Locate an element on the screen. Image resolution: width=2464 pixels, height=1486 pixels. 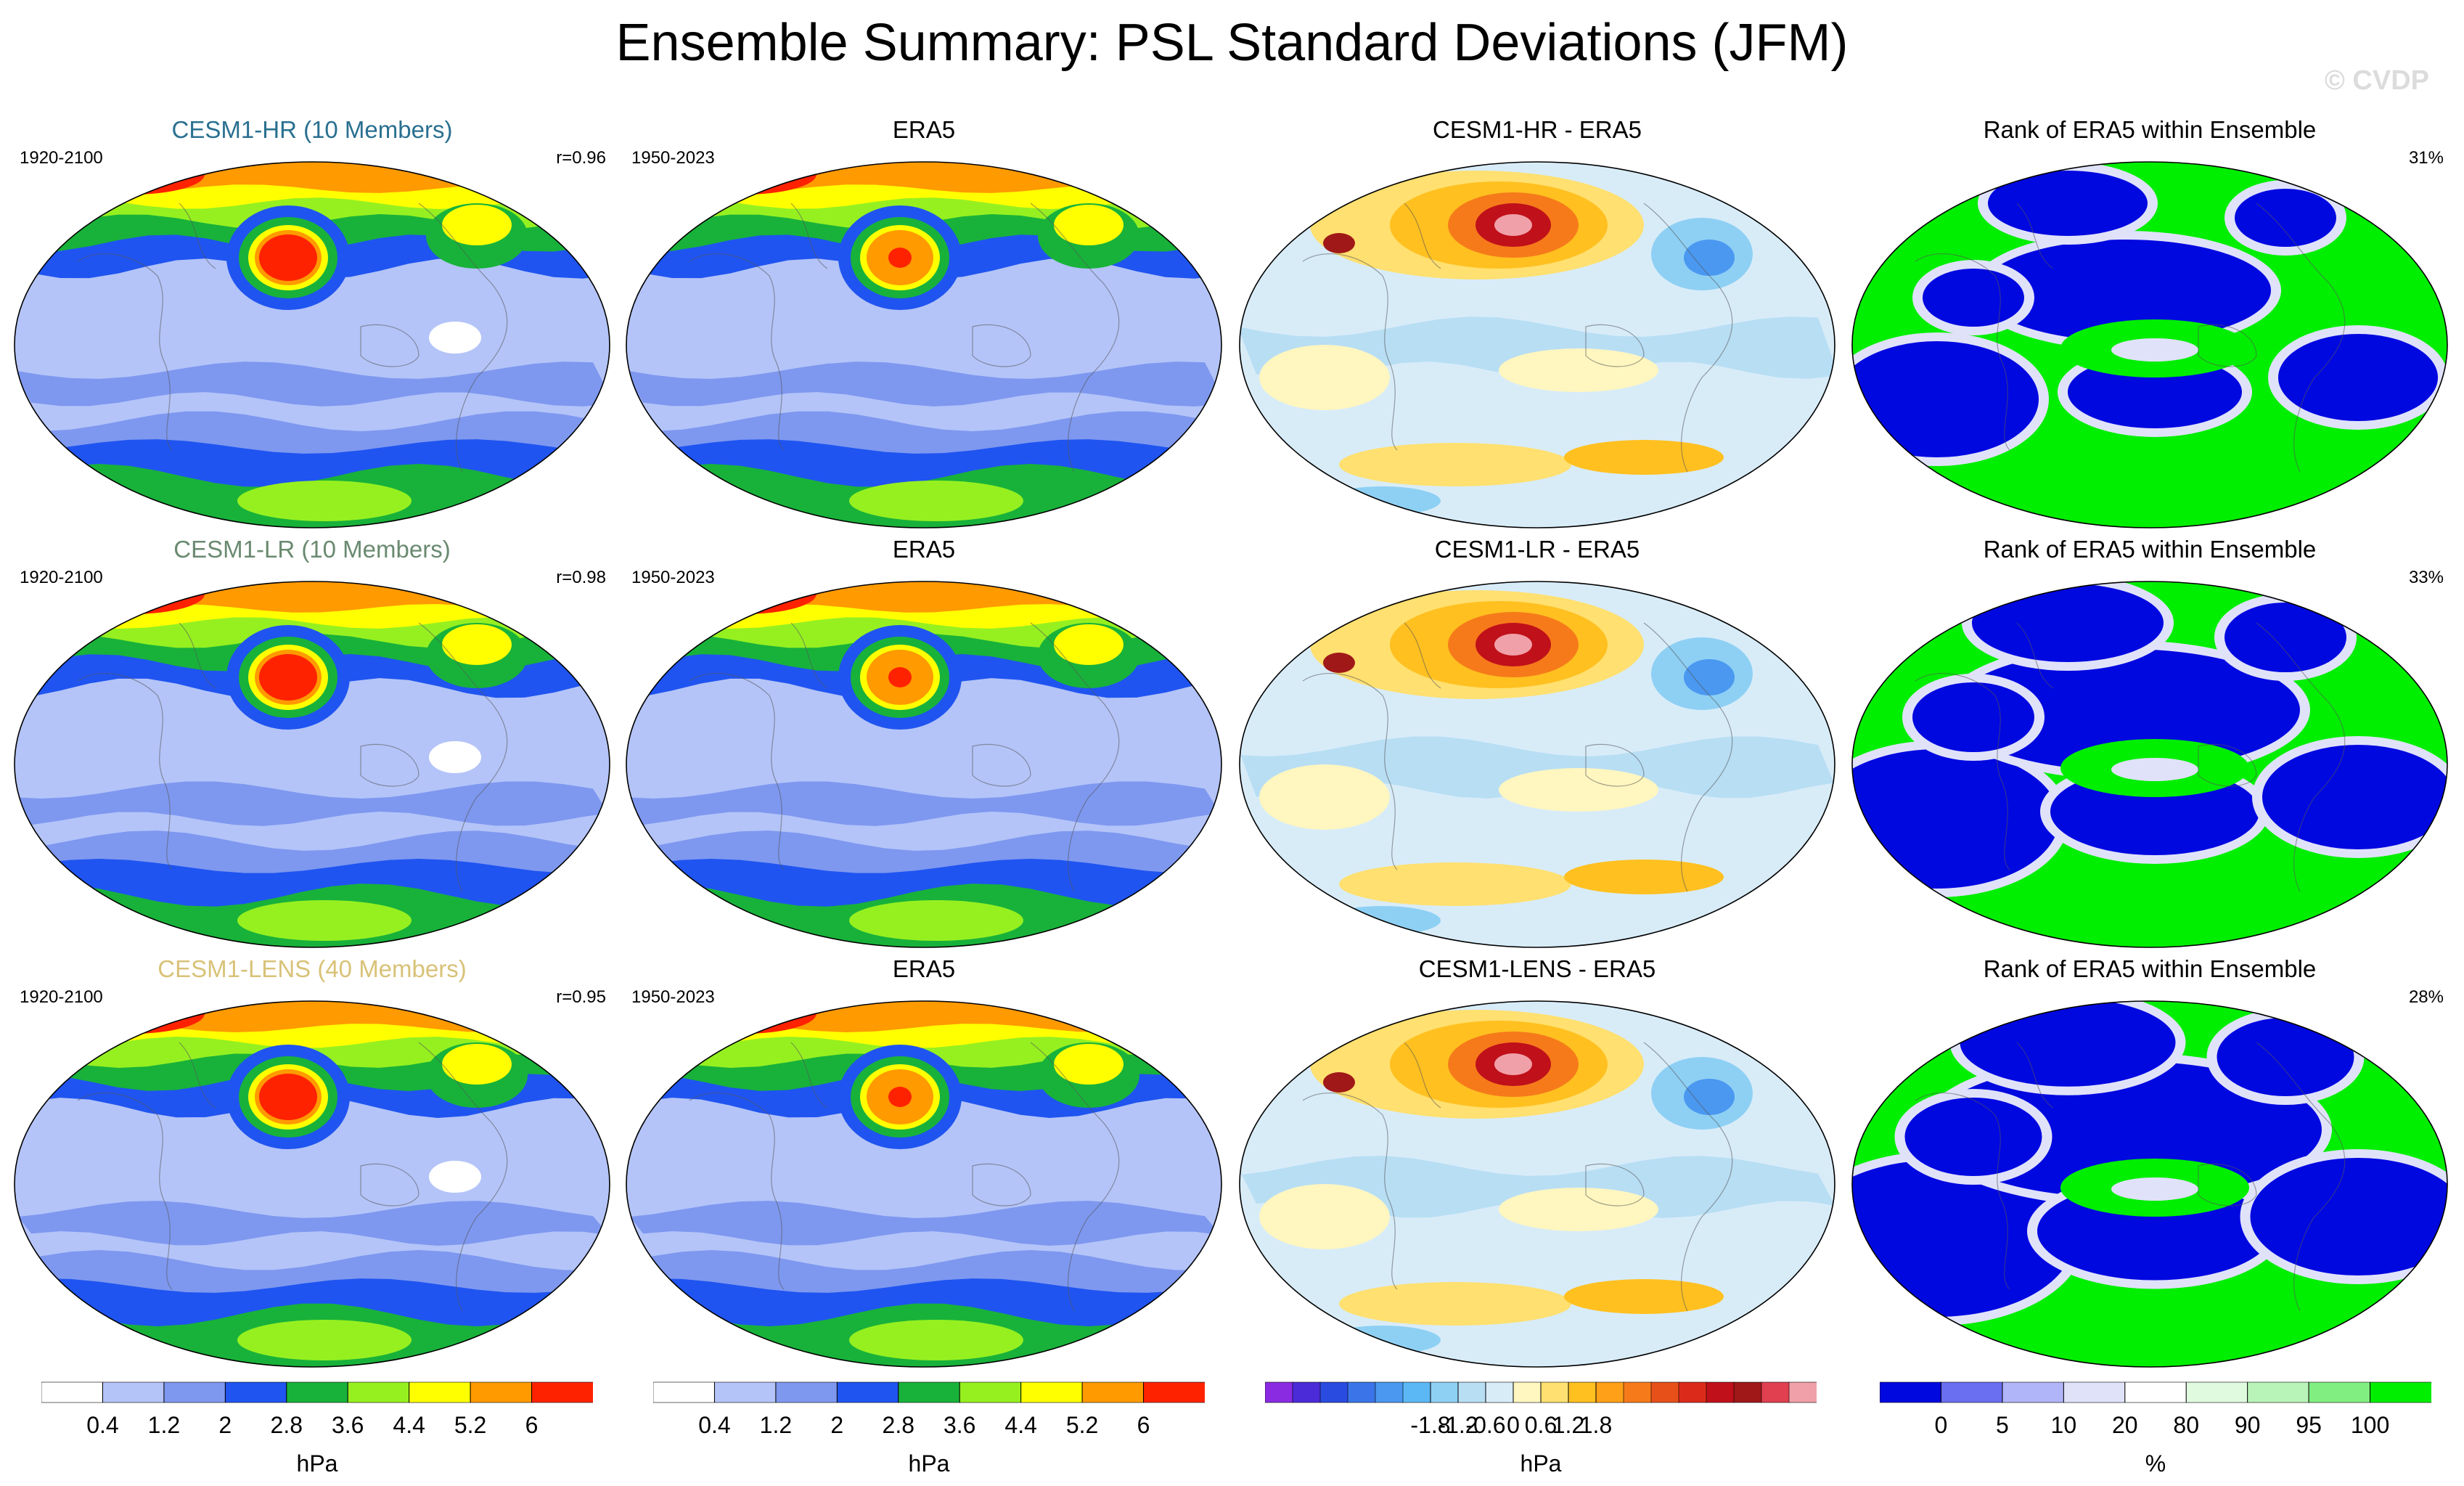
field-band is located at coordinates (312, 803).